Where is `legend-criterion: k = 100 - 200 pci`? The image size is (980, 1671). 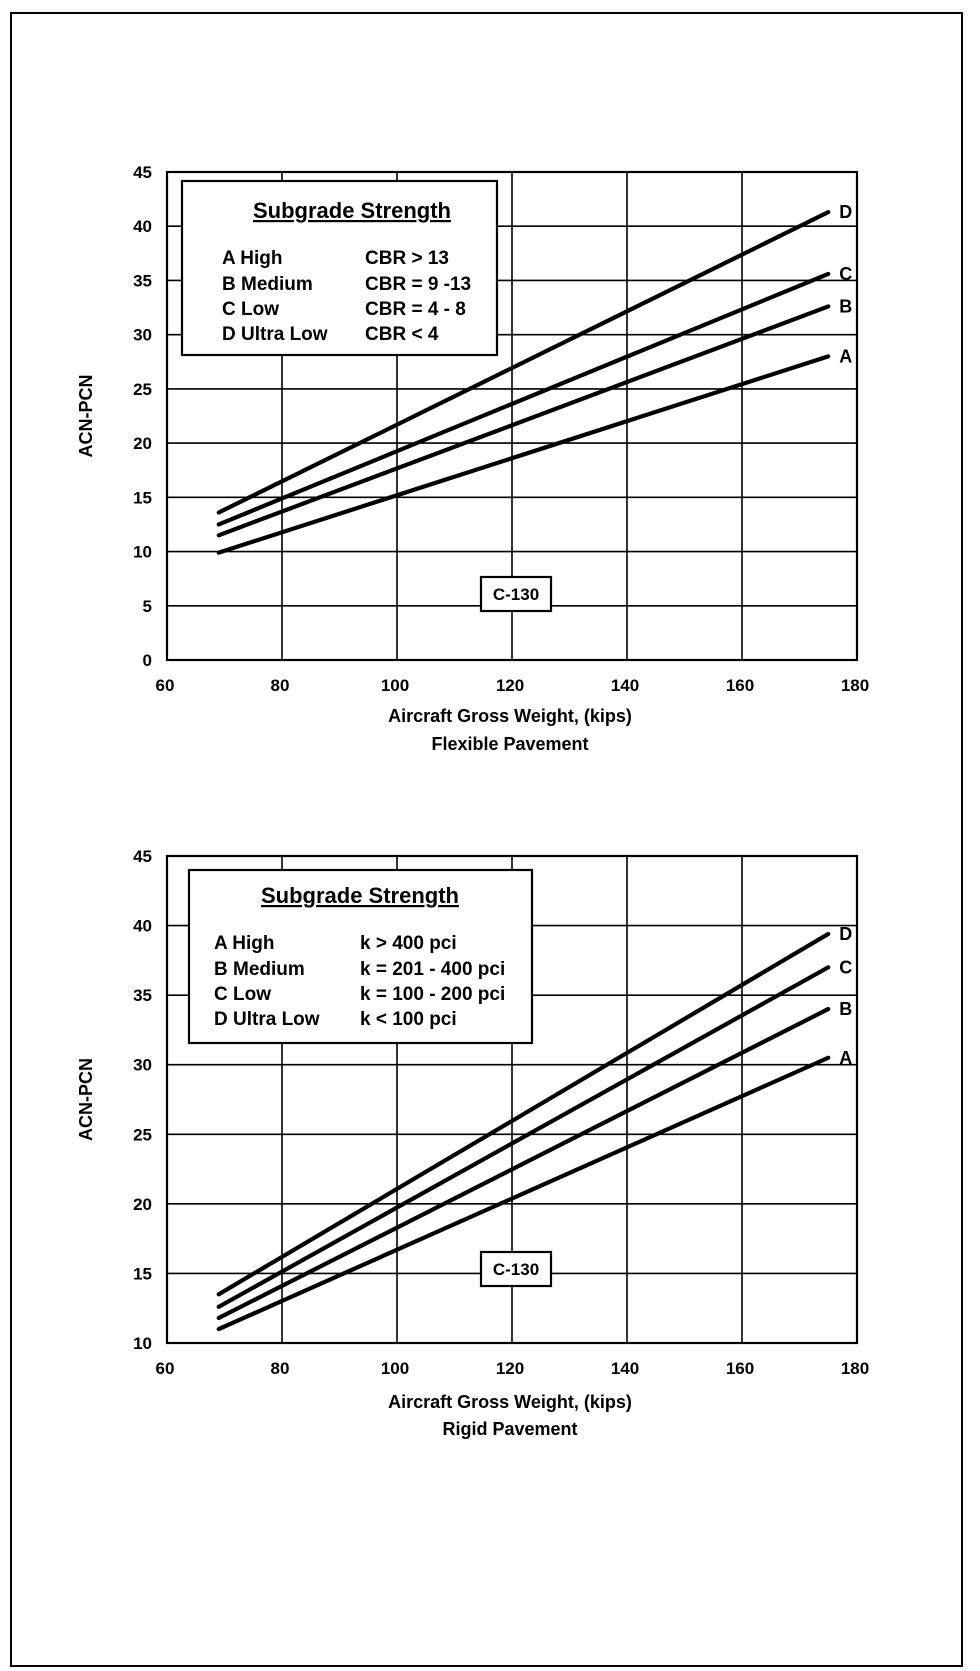 legend-criterion: k = 100 - 200 pci is located at coordinates (432, 994).